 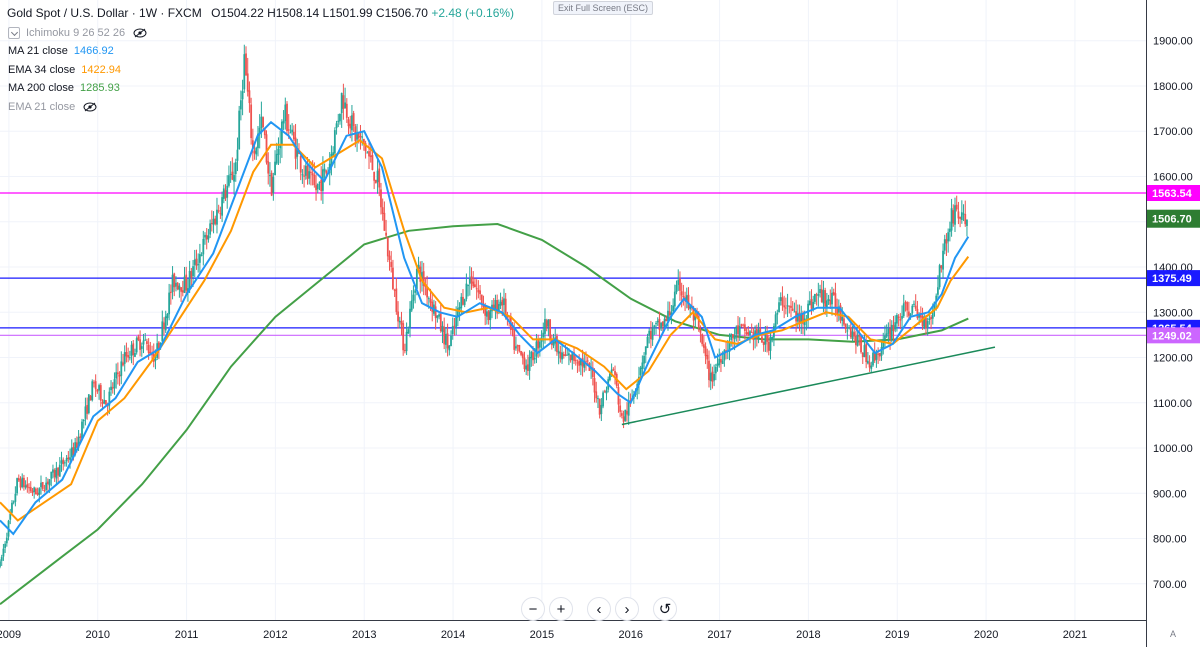 I want to click on y-tick-label: 700.00, so click(x=1170, y=585).